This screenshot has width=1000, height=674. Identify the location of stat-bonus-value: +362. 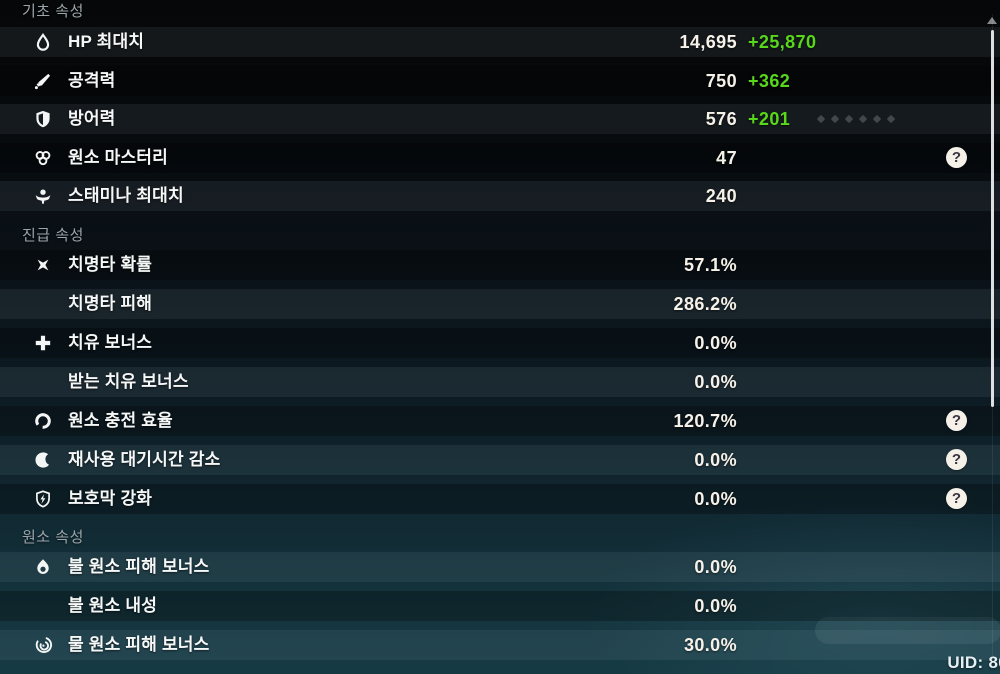
(769, 81).